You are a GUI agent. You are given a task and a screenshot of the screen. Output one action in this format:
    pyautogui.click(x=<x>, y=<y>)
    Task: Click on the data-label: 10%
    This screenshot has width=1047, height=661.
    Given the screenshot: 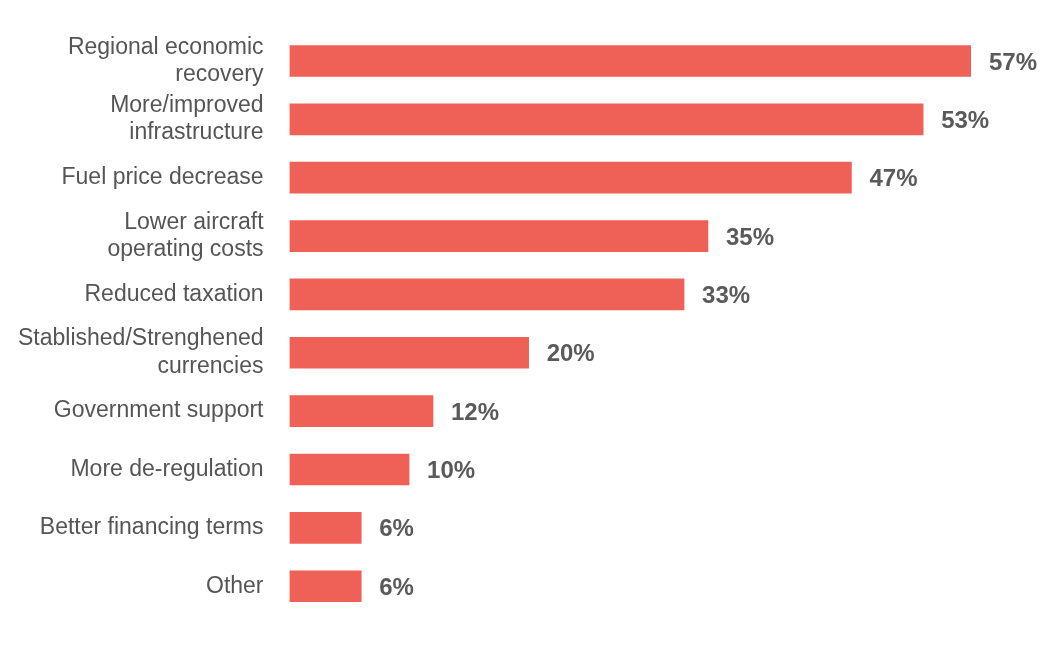 What is the action you would take?
    pyautogui.click(x=451, y=470)
    